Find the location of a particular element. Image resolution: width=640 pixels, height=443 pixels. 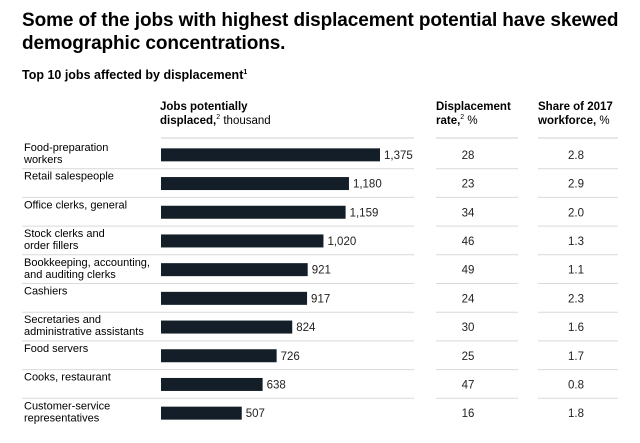

category-label-line: Food servers is located at coordinates (56, 349).